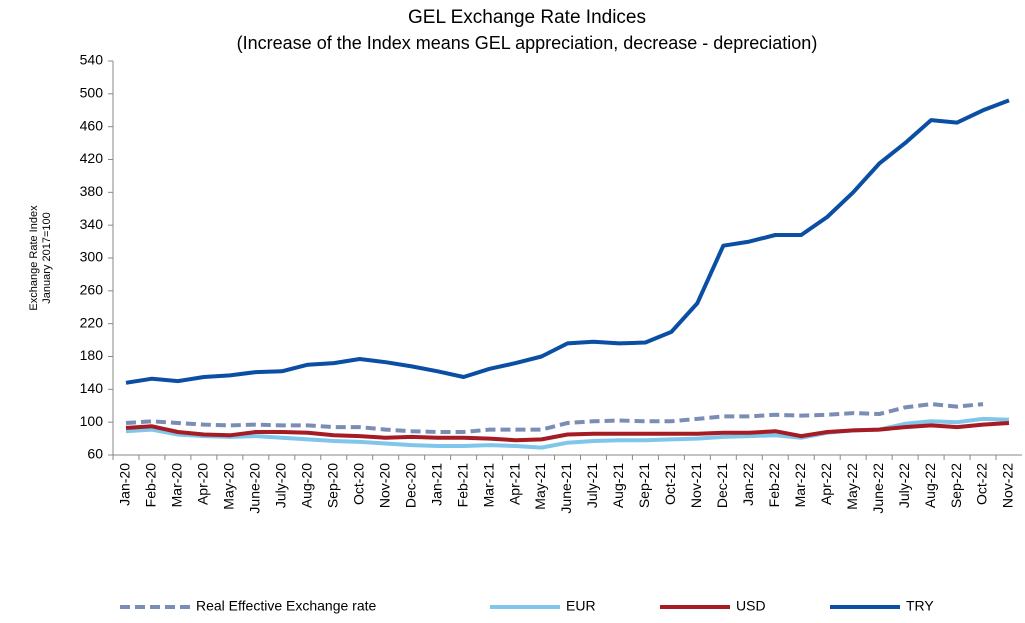 The image size is (1025, 623). Describe the element at coordinates (92, 158) in the screenshot. I see `y-tick-label: 420` at that location.